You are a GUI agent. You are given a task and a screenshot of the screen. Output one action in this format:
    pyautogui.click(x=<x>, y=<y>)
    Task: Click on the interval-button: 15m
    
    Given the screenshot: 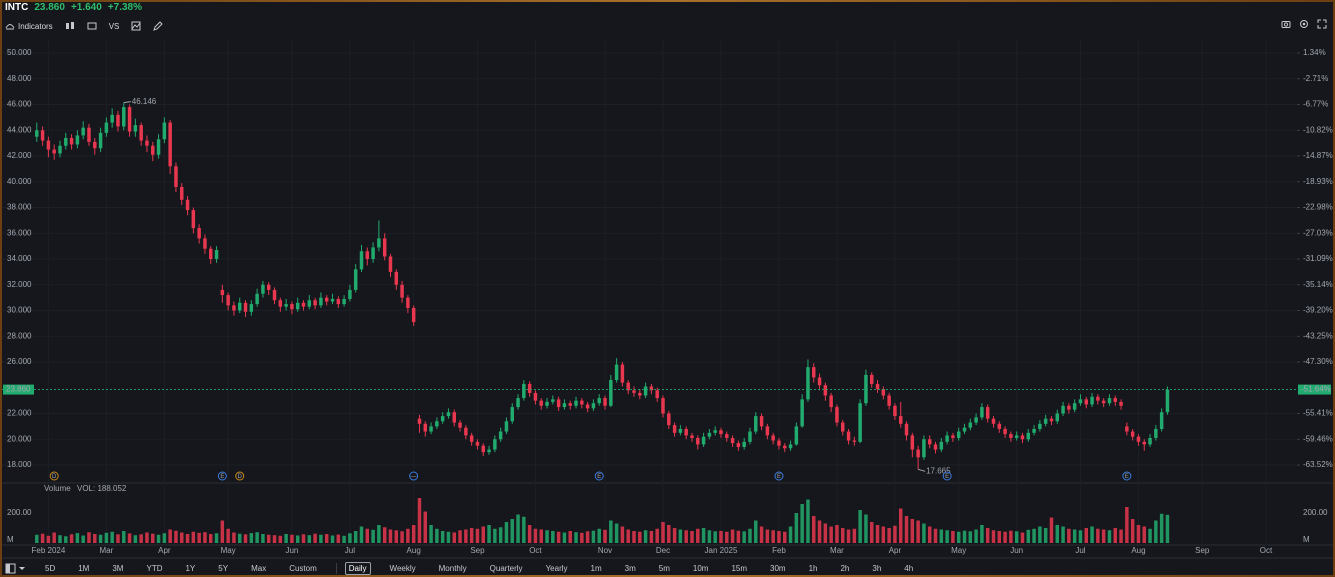 What is the action you would take?
    pyautogui.click(x=739, y=568)
    